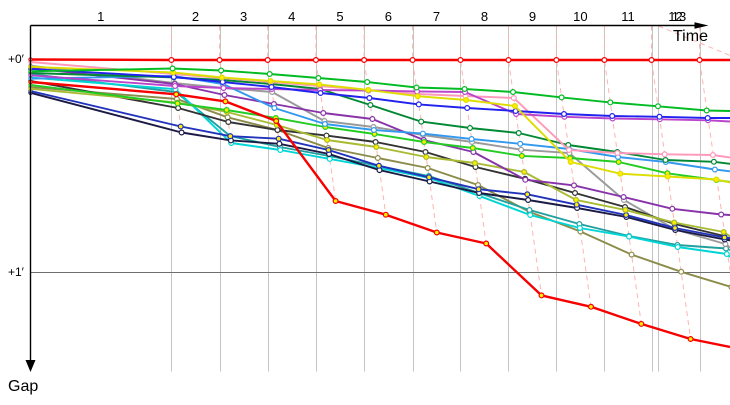  Describe the element at coordinates (690, 36) in the screenshot. I see `svg-text: Time` at that location.